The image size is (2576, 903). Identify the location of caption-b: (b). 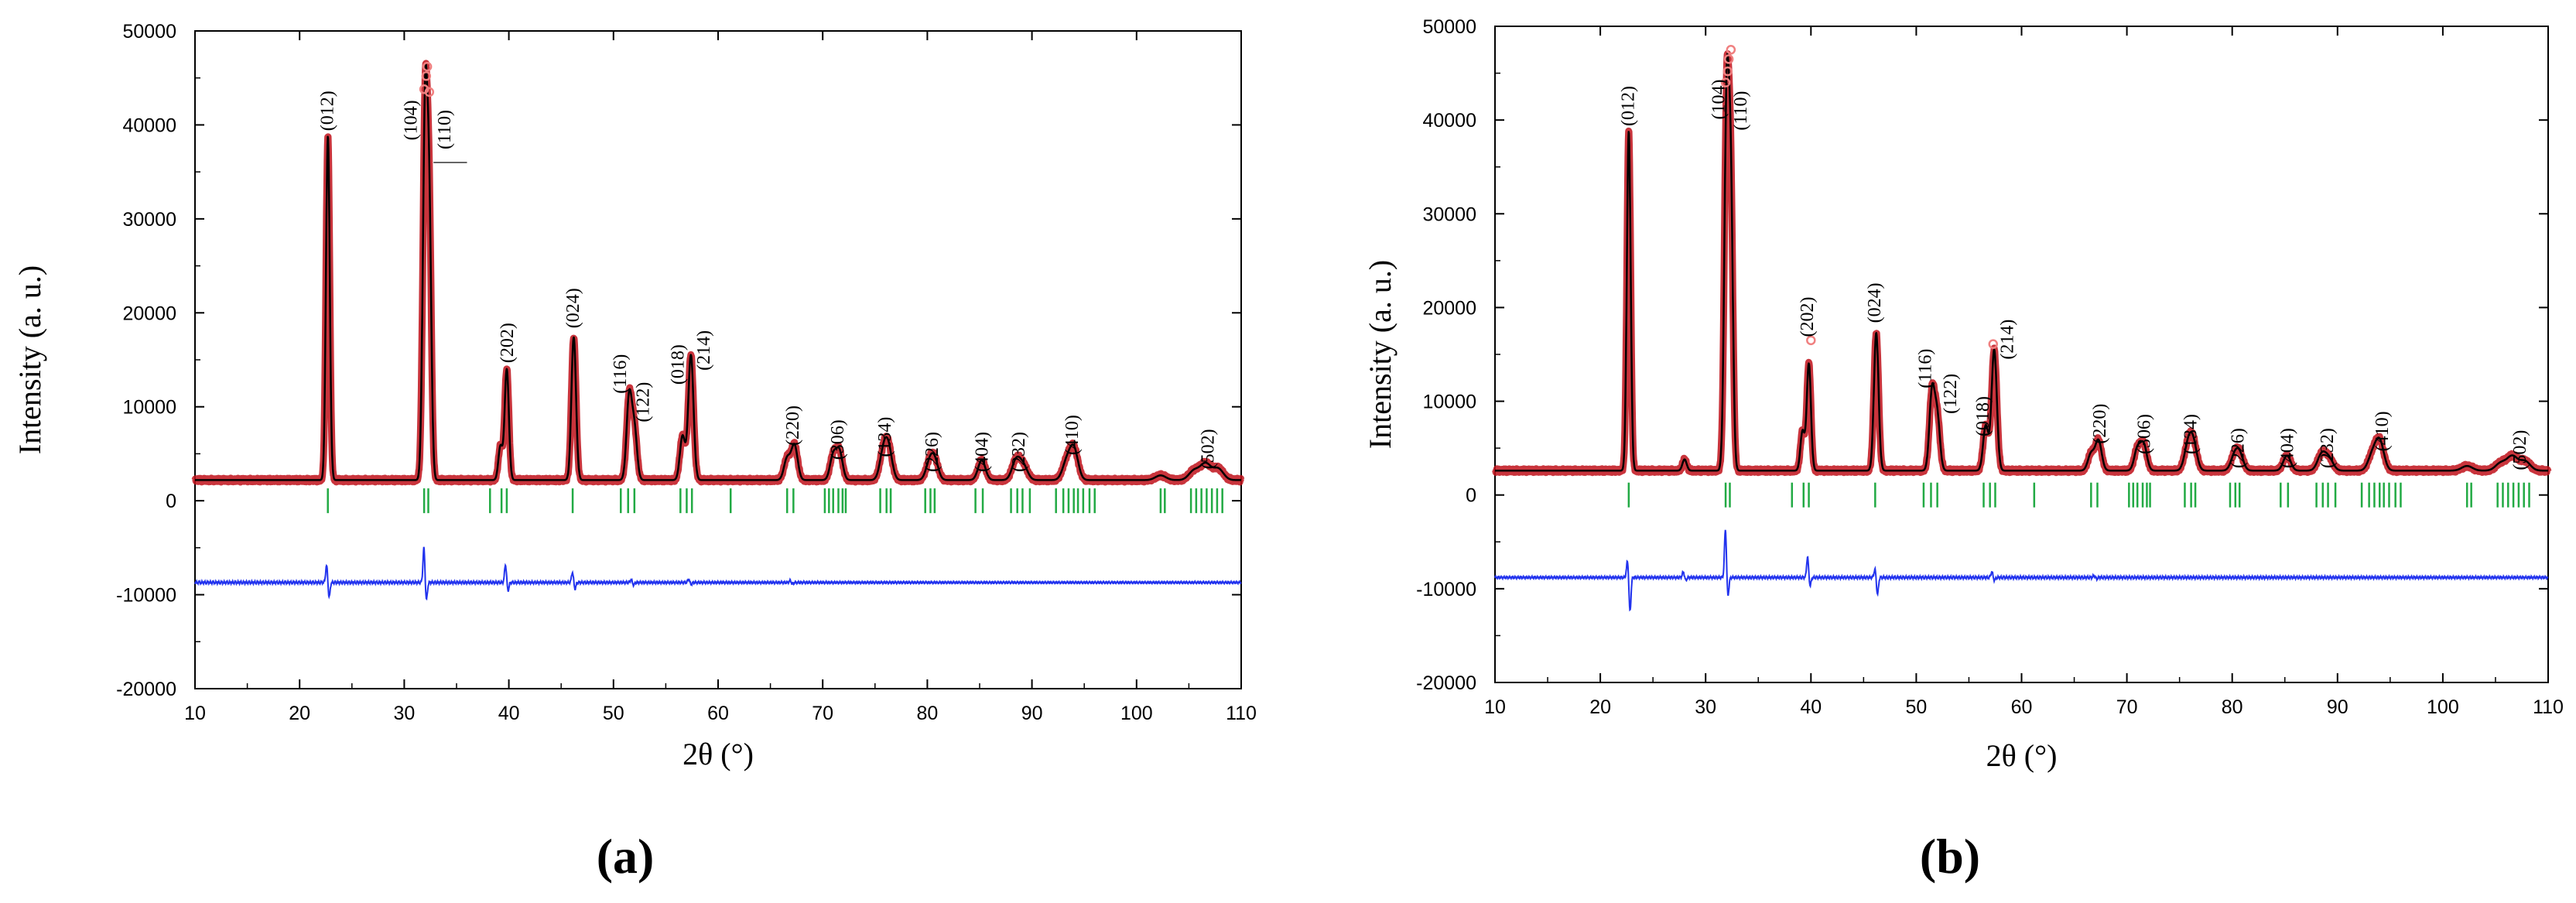
(1950, 856).